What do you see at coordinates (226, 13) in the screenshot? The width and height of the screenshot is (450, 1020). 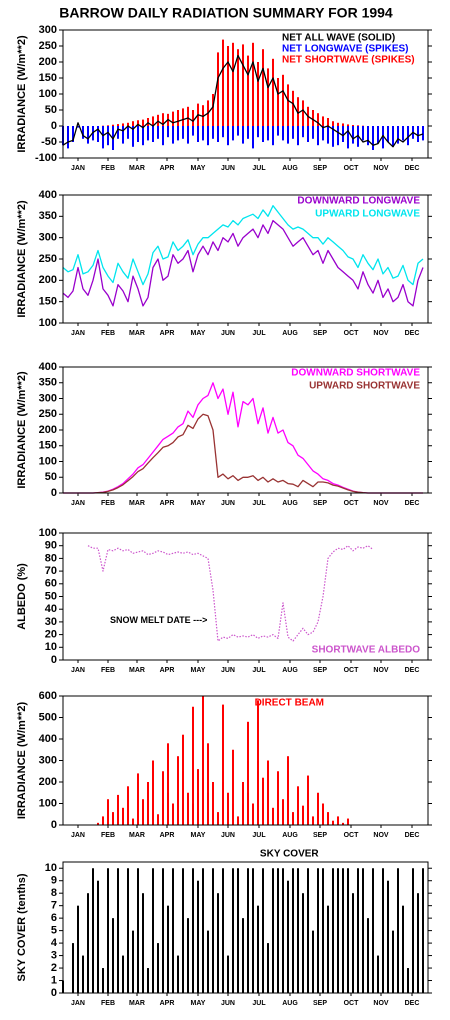 I see `chart-title: BARROW DAILY RADIATION SUMMARY FOR 1994` at bounding box center [226, 13].